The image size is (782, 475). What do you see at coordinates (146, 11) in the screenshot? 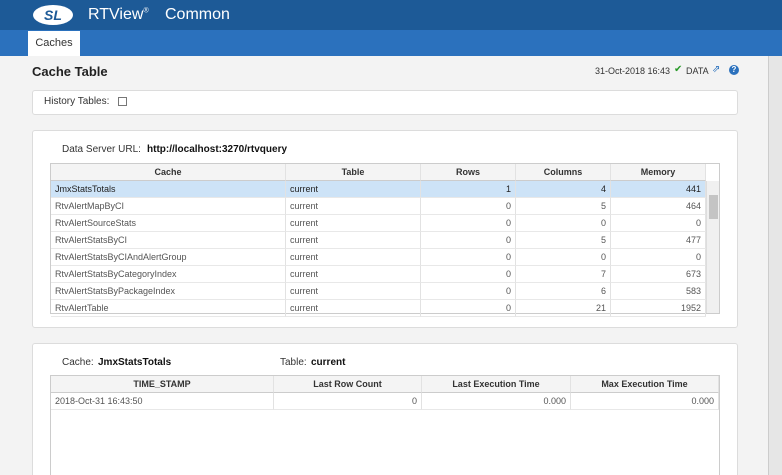
I see `trademark: ®` at bounding box center [146, 11].